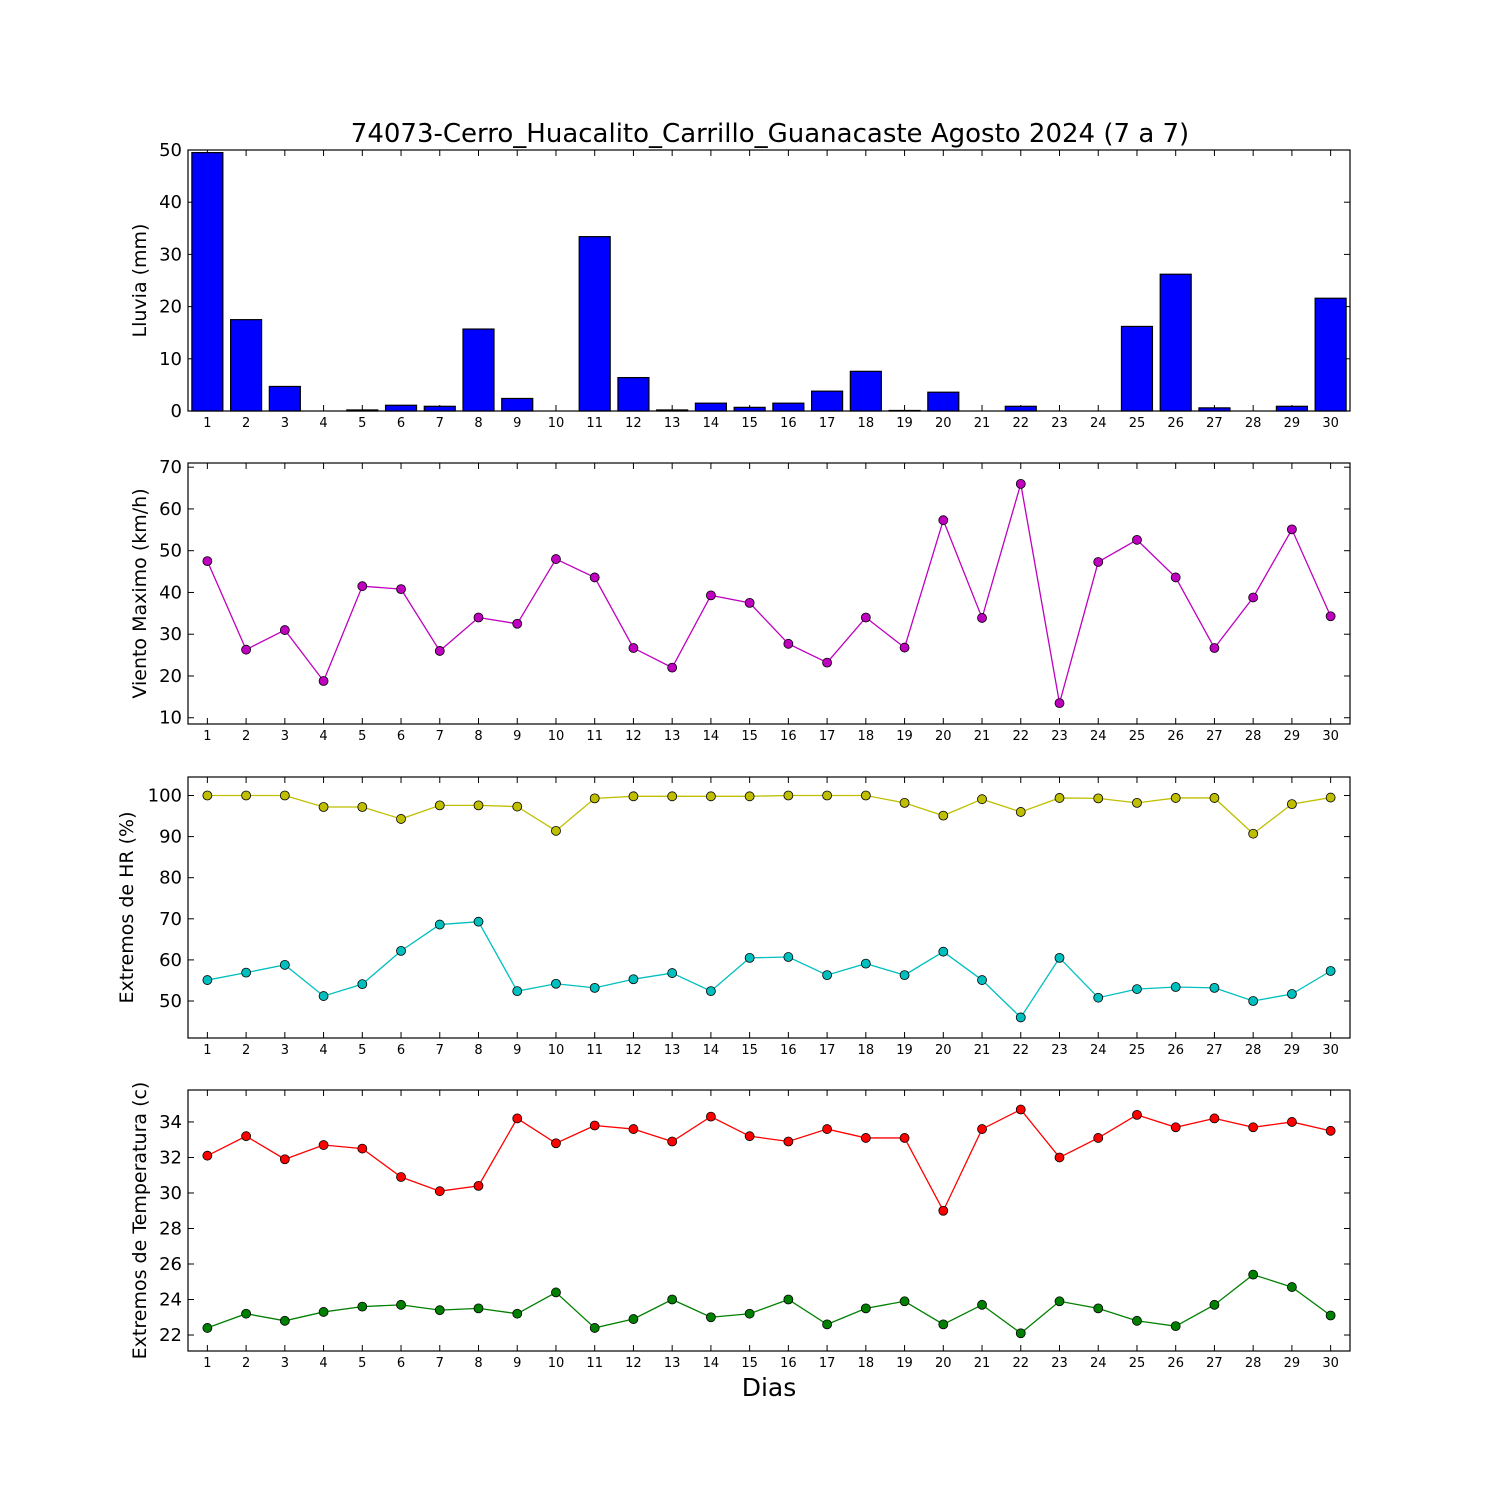 This screenshot has width=1500, height=1500. Describe the element at coordinates (362, 1050) in the screenshot. I see `x-tick-label: 5` at that location.